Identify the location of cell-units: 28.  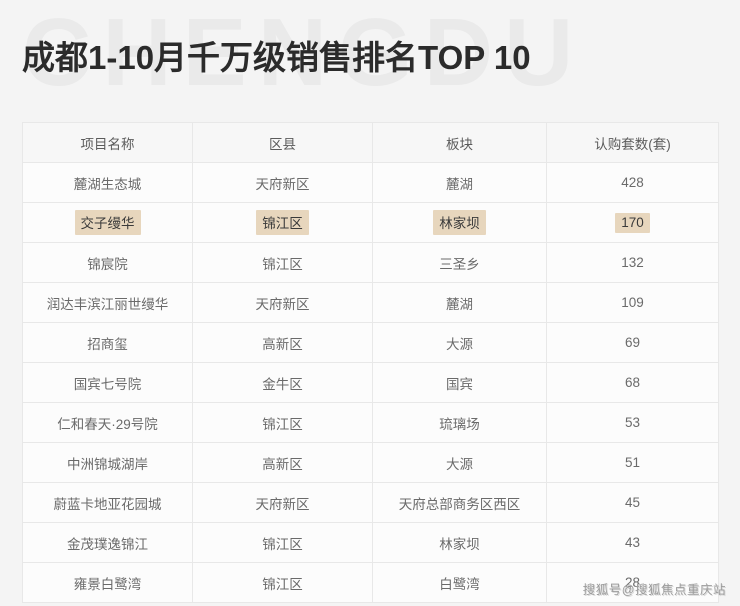
(632, 582).